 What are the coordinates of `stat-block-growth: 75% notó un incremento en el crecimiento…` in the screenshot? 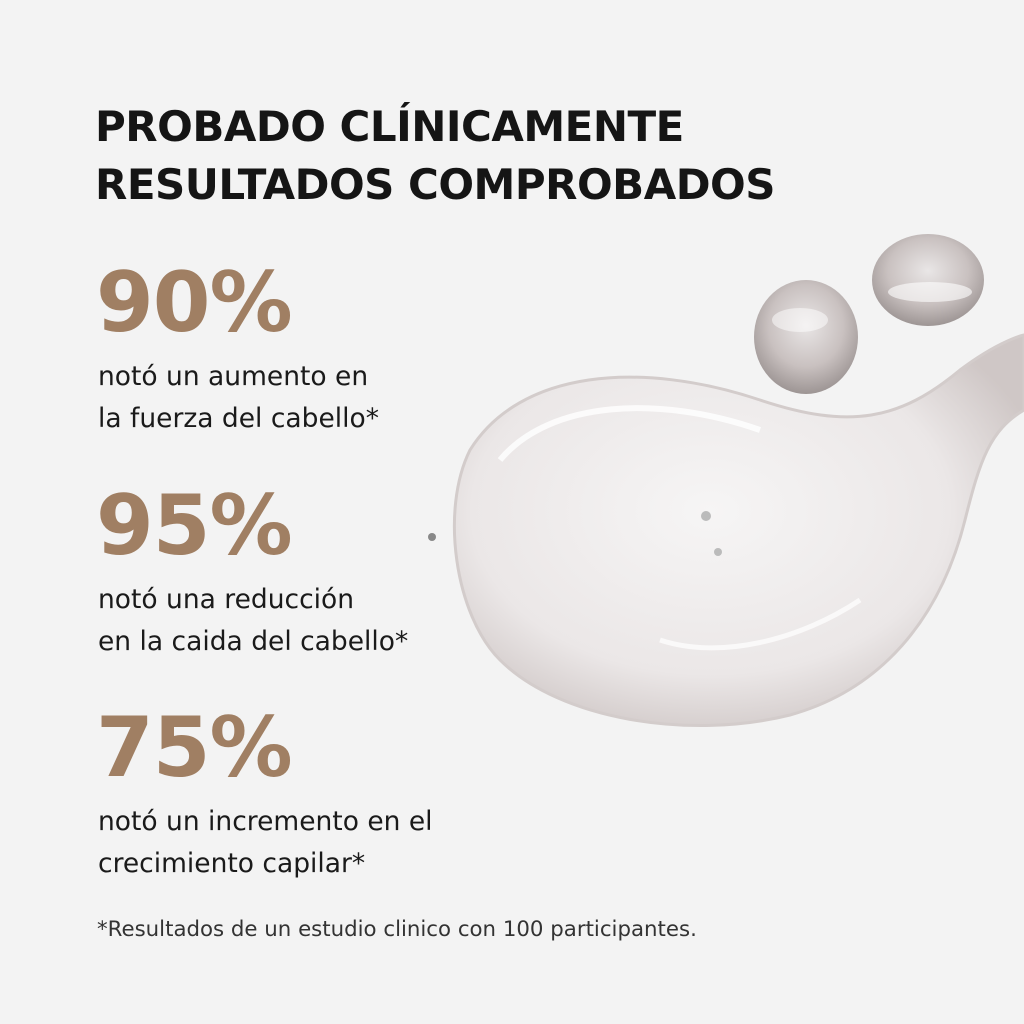 It's located at (264, 794).